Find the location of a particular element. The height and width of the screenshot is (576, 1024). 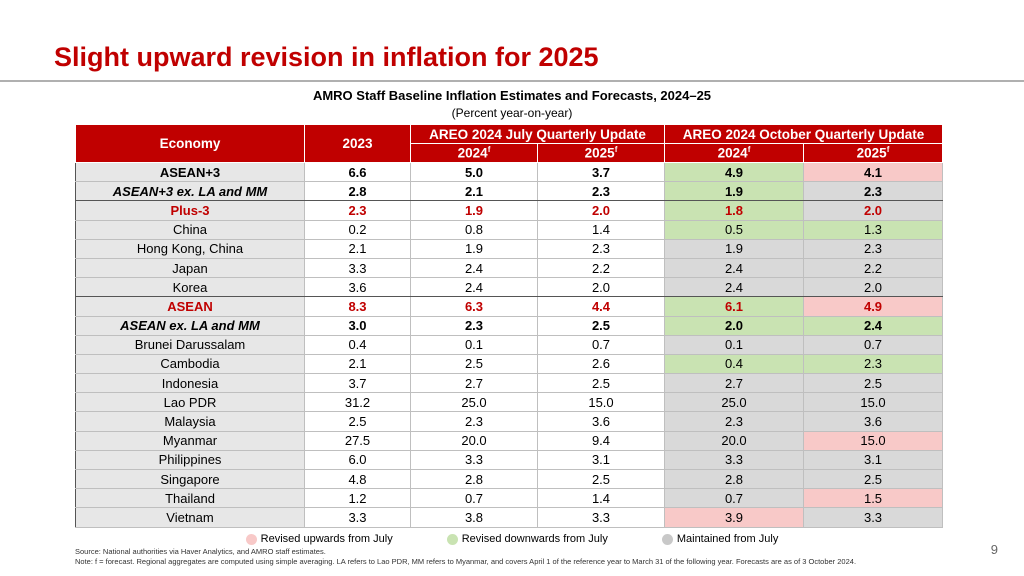

value-october-2024-cell: 2.0 is located at coordinates (734, 326).